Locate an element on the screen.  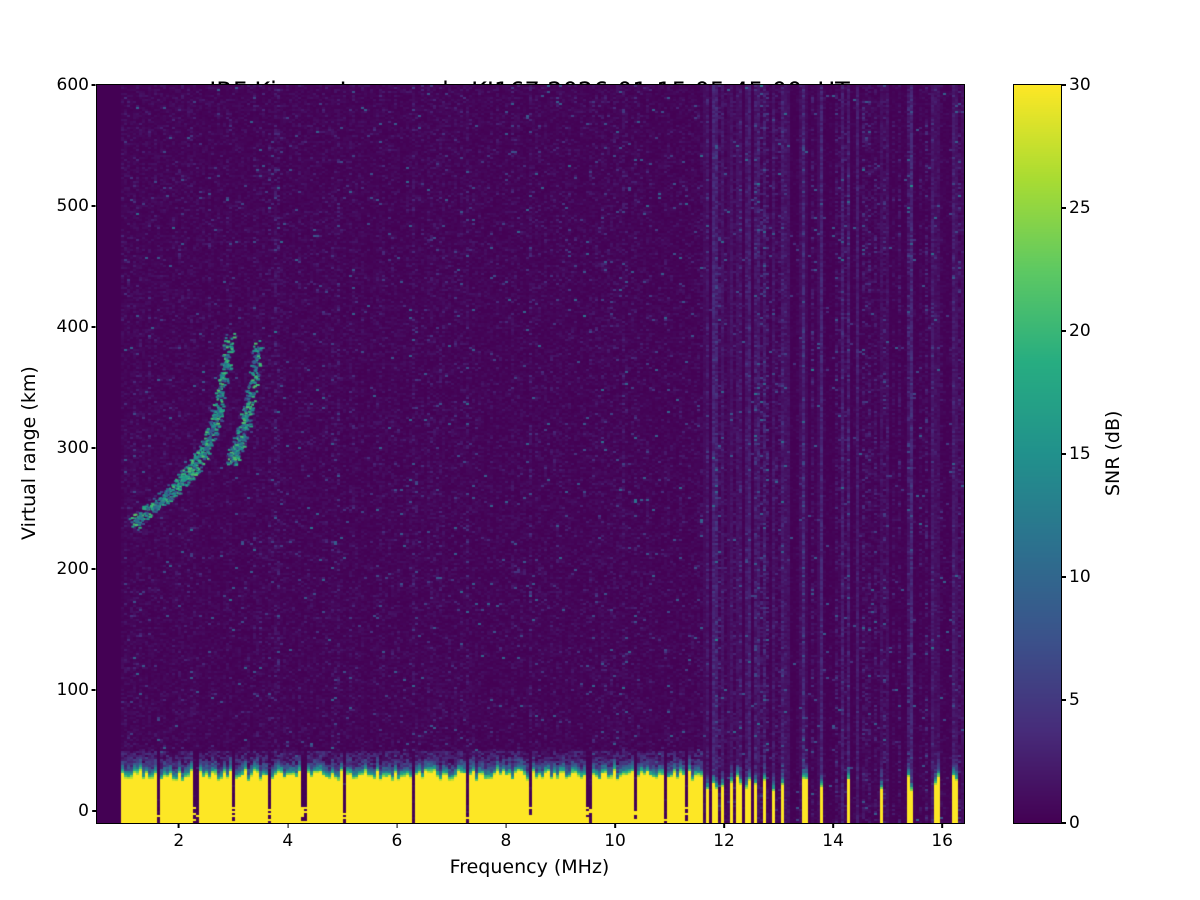
colorbar-tick-20: 20 is located at coordinates (1076, 331).